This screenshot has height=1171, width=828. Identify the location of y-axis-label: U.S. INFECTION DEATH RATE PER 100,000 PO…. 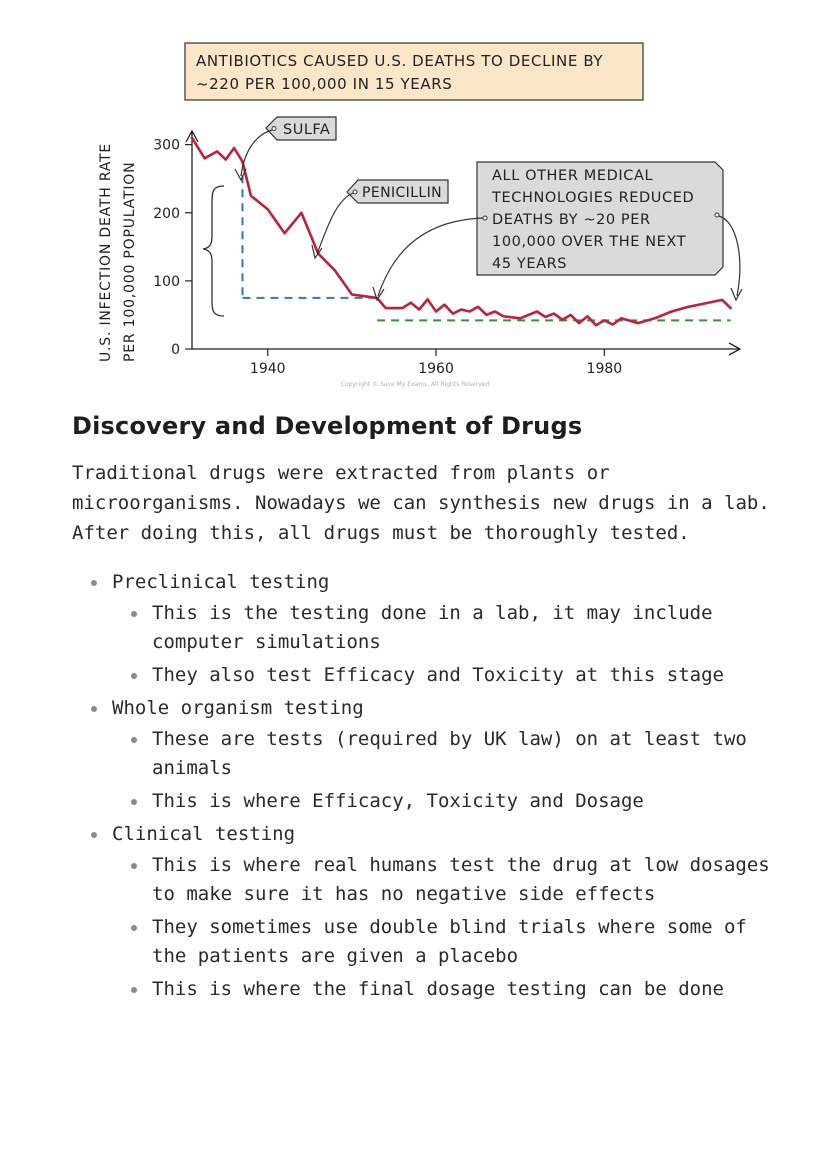
(118, 252).